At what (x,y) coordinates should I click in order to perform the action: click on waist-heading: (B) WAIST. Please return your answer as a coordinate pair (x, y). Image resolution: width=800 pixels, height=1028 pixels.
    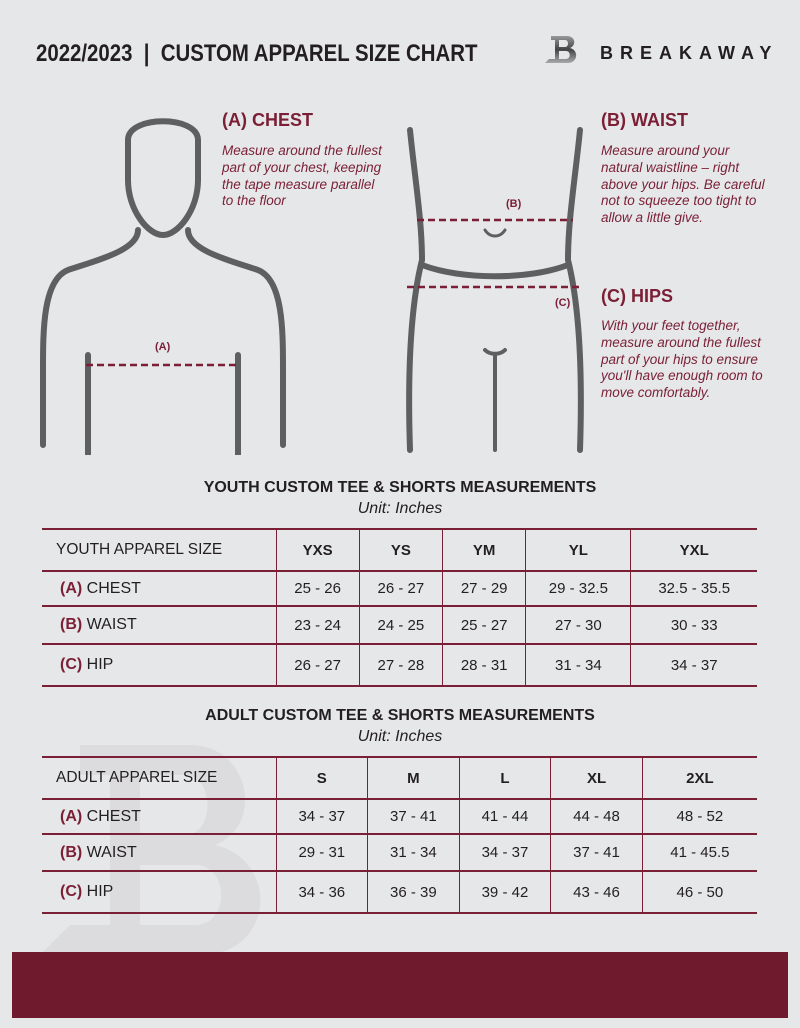
    Looking at the image, I should click on (644, 120).